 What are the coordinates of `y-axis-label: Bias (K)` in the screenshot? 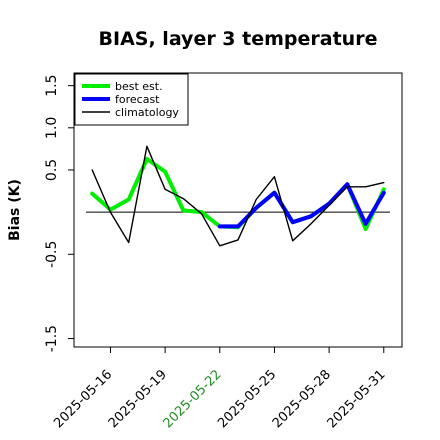 It's located at (15, 210).